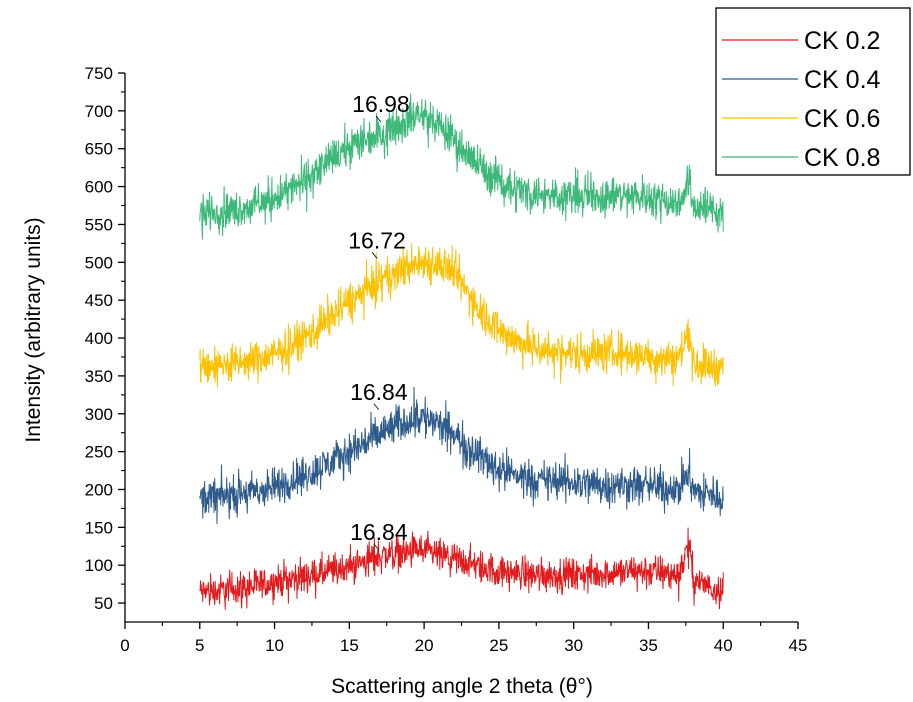 This screenshot has width=913, height=702. I want to click on y-tick-label: 700, so click(99, 111).